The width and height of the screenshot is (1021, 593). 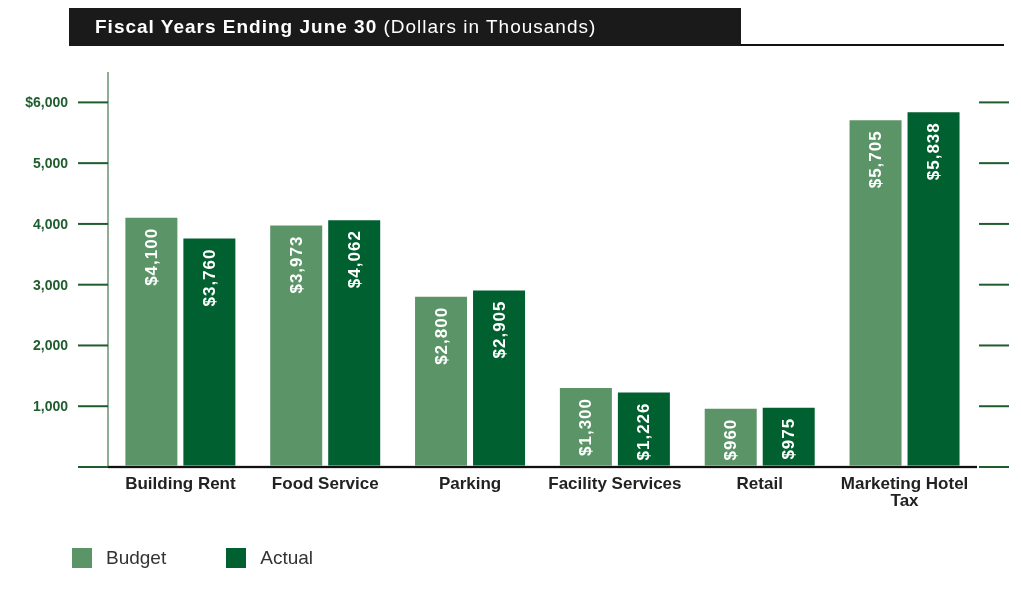 What do you see at coordinates (615, 484) in the screenshot?
I see `x-tick-label: Facility Services` at bounding box center [615, 484].